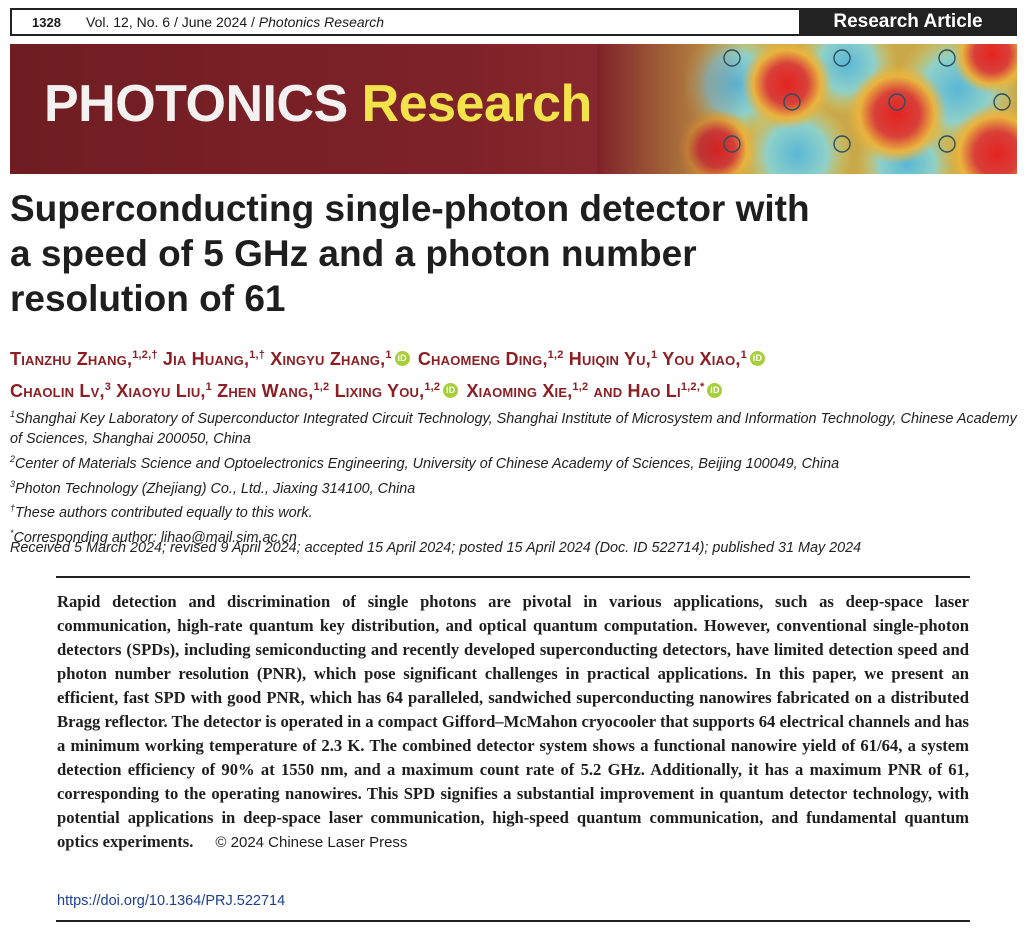  I want to click on author: You Xiao,1 iD, so click(715, 359).